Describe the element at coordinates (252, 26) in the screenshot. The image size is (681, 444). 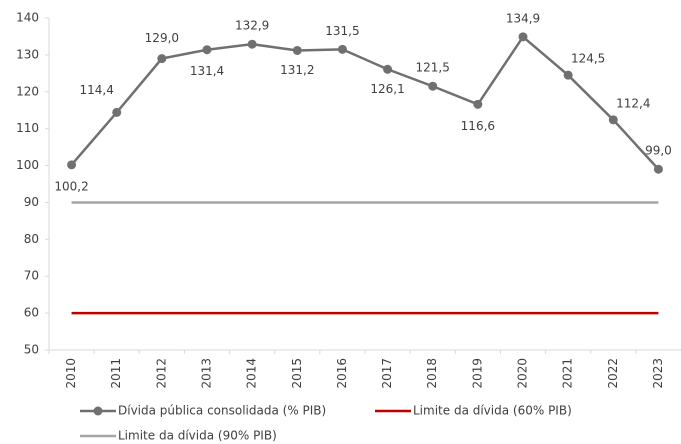
I see `data-label: 132,9` at that location.